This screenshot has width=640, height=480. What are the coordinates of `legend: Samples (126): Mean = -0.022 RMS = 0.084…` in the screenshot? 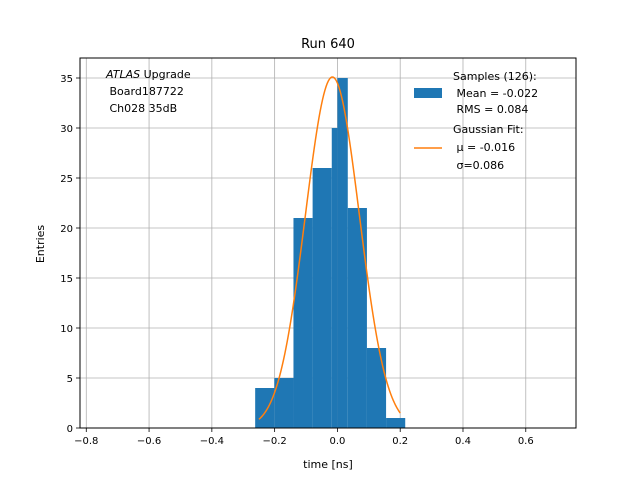 It's located at (476, 121).